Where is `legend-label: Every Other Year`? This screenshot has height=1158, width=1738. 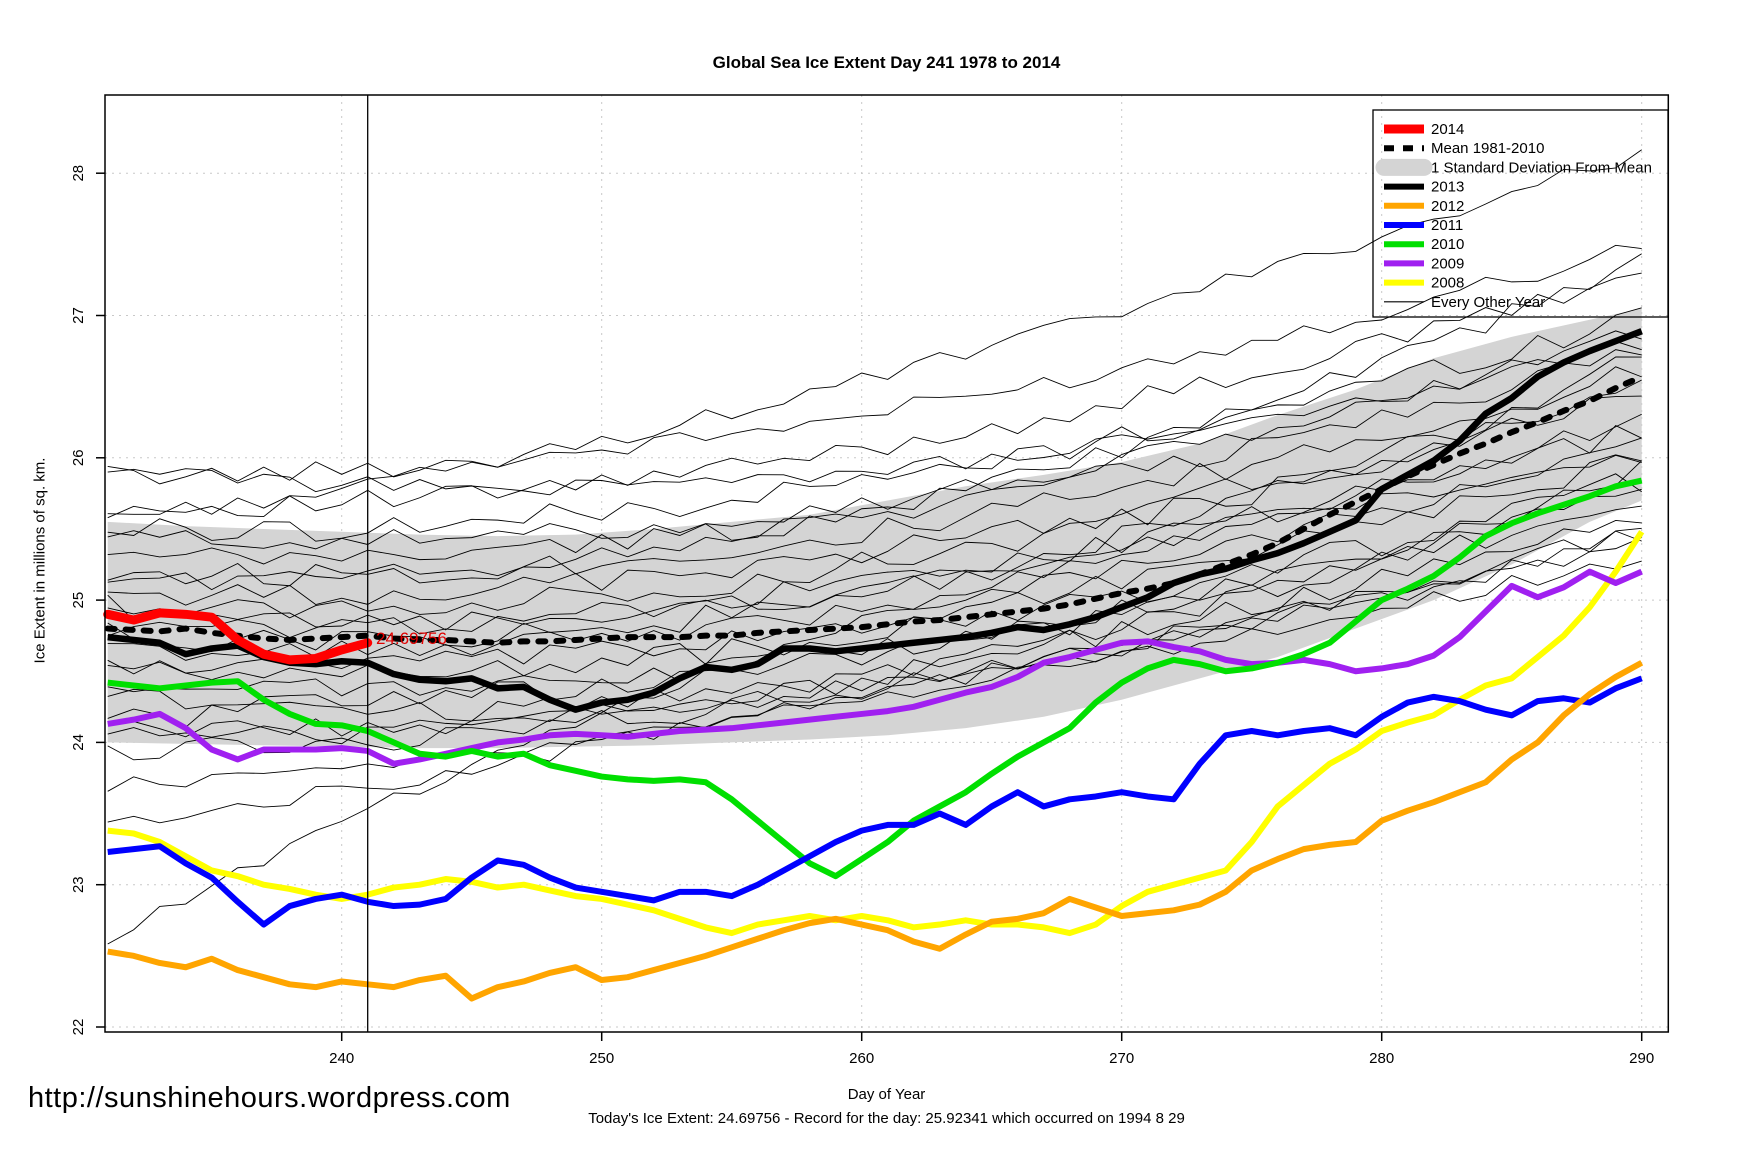 legend-label: Every Other Year is located at coordinates (1488, 302).